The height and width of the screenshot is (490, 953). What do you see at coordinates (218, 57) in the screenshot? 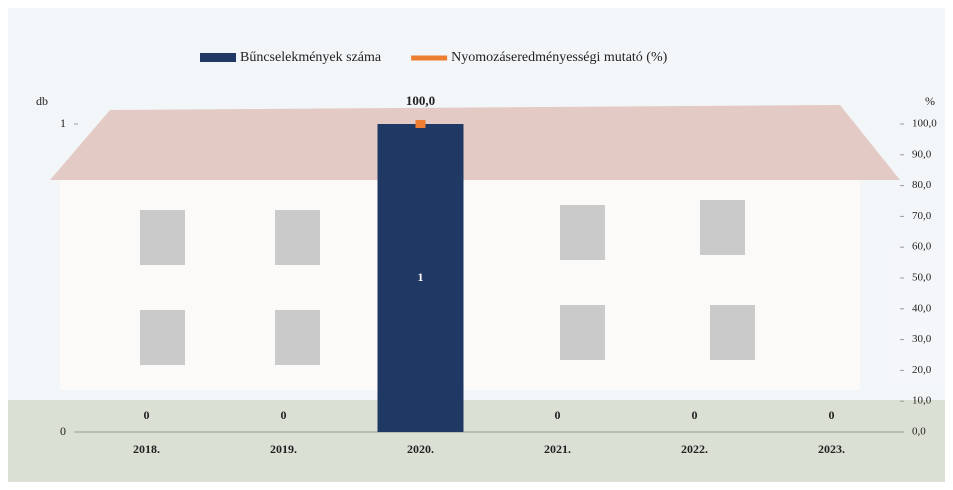
I see `legend-swatch` at bounding box center [218, 57].